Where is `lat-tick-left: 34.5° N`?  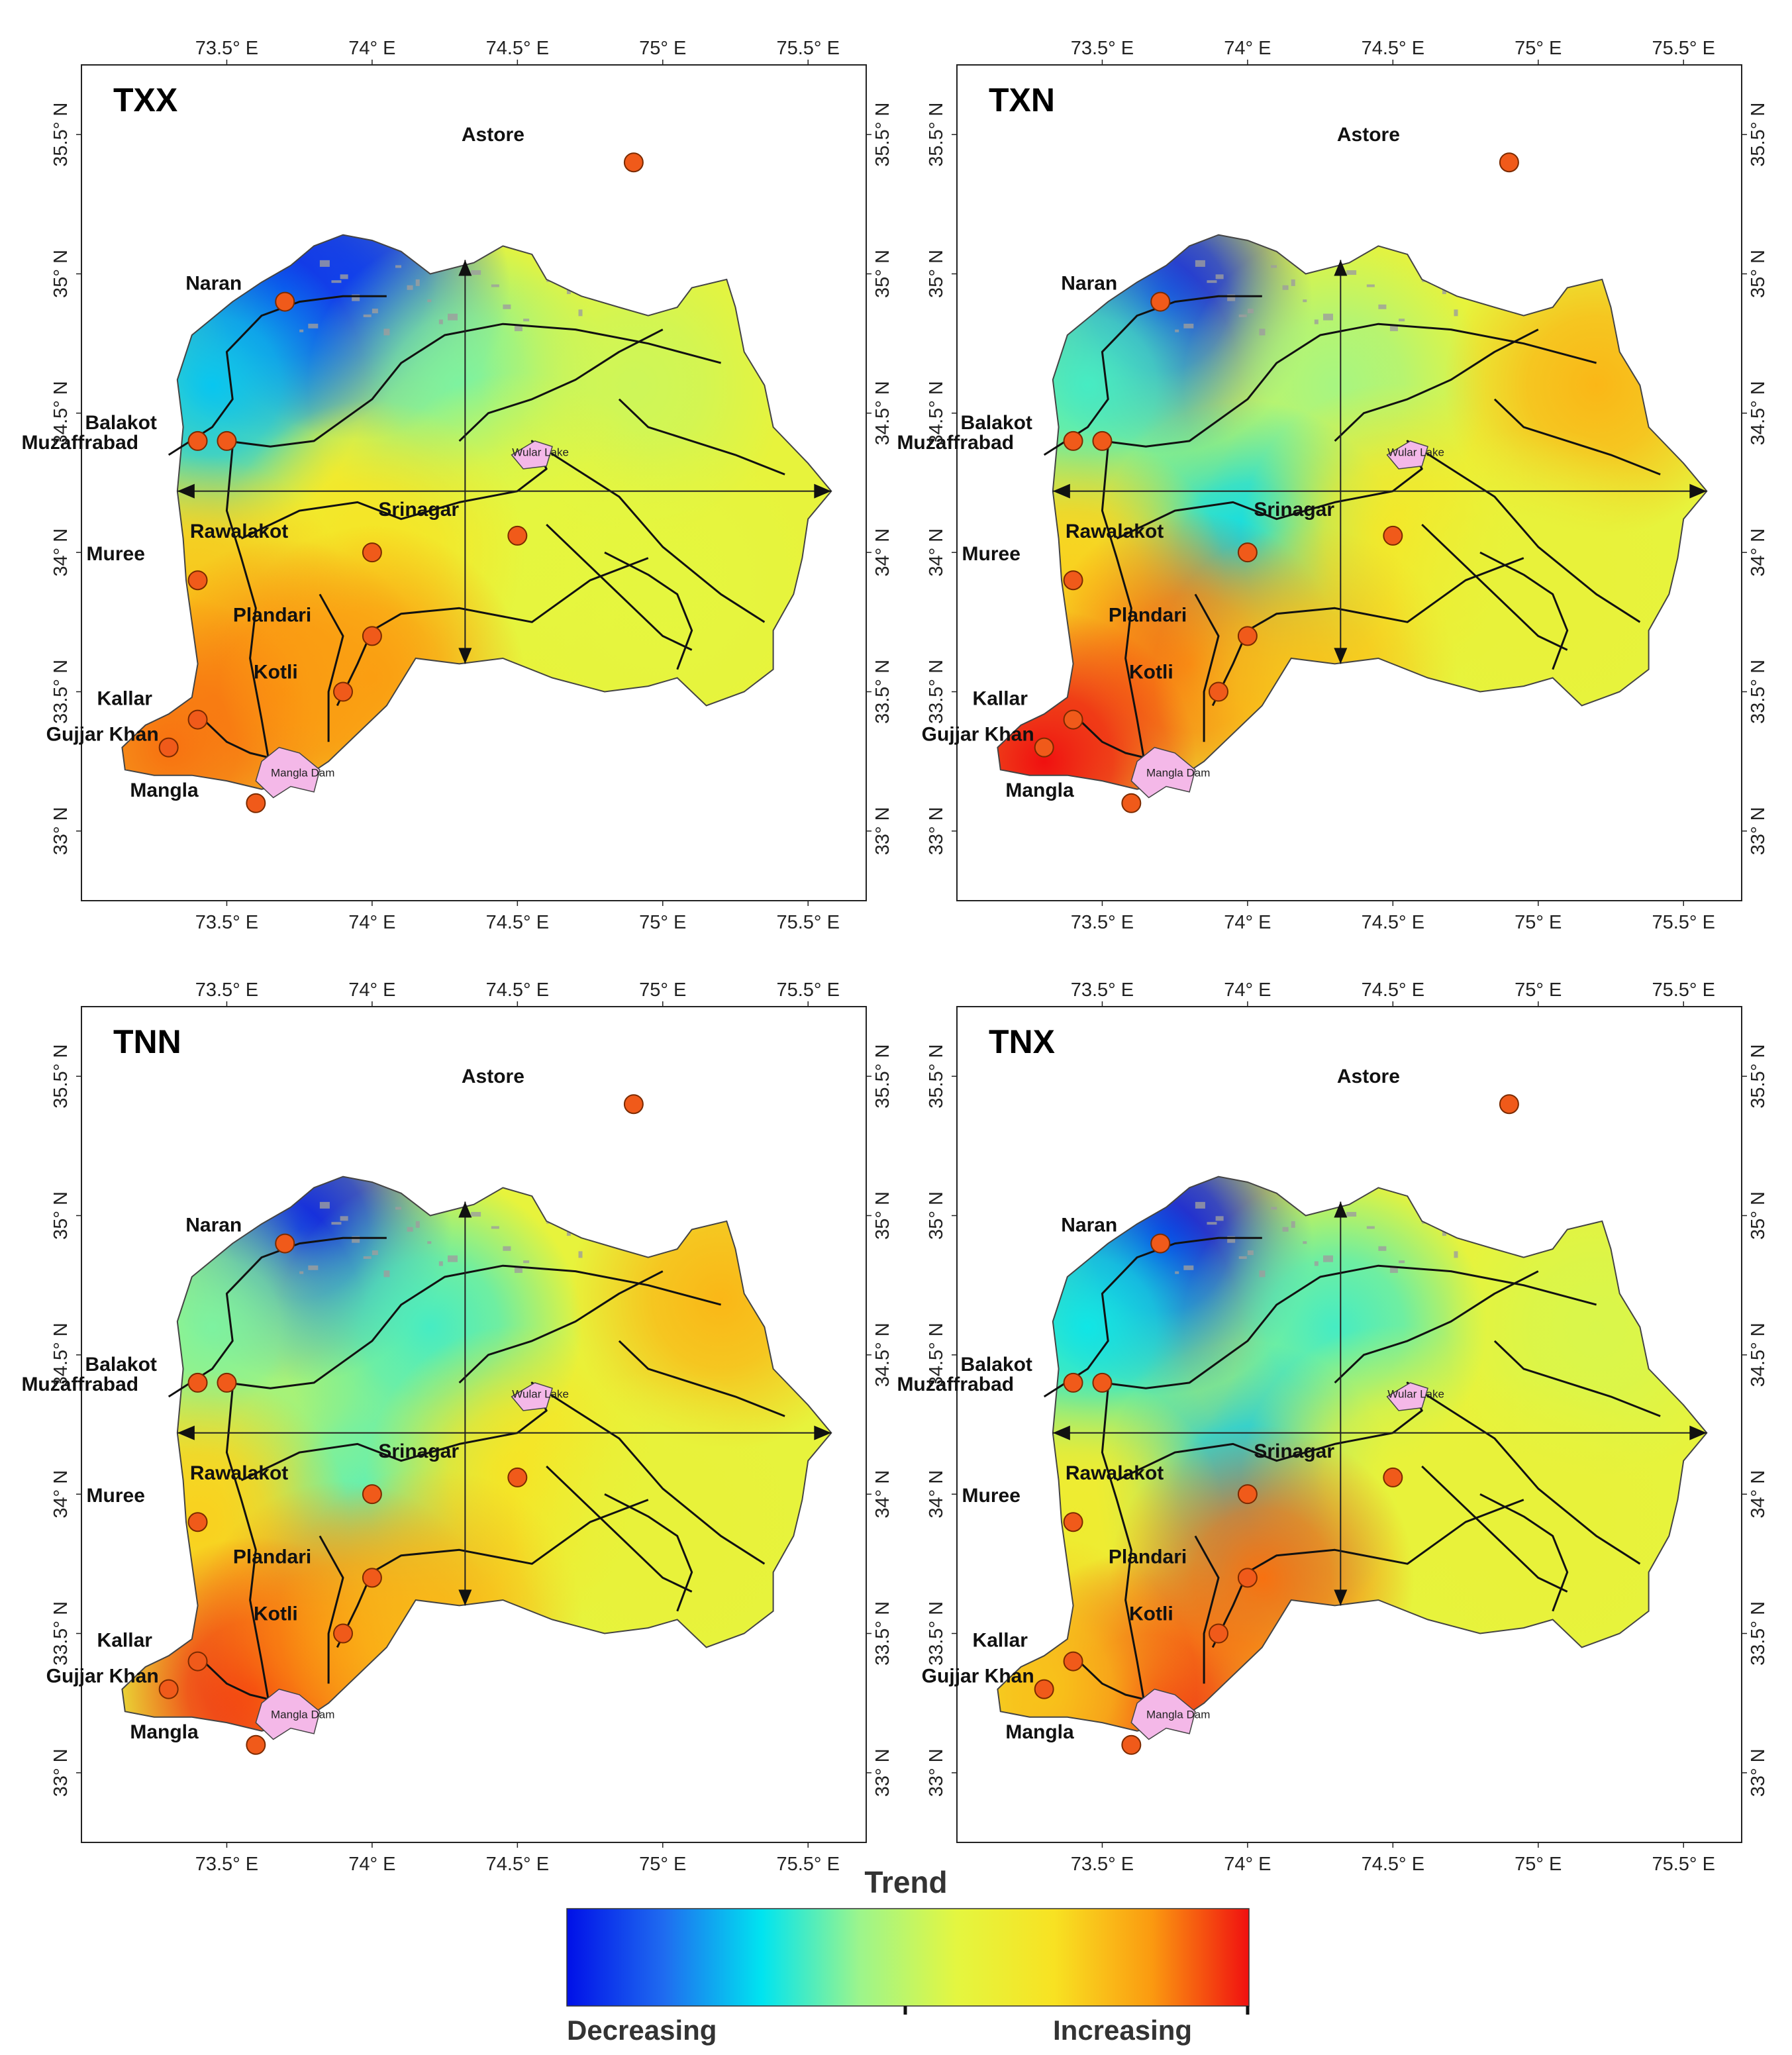 lat-tick-left: 34.5° N is located at coordinates (936, 1355).